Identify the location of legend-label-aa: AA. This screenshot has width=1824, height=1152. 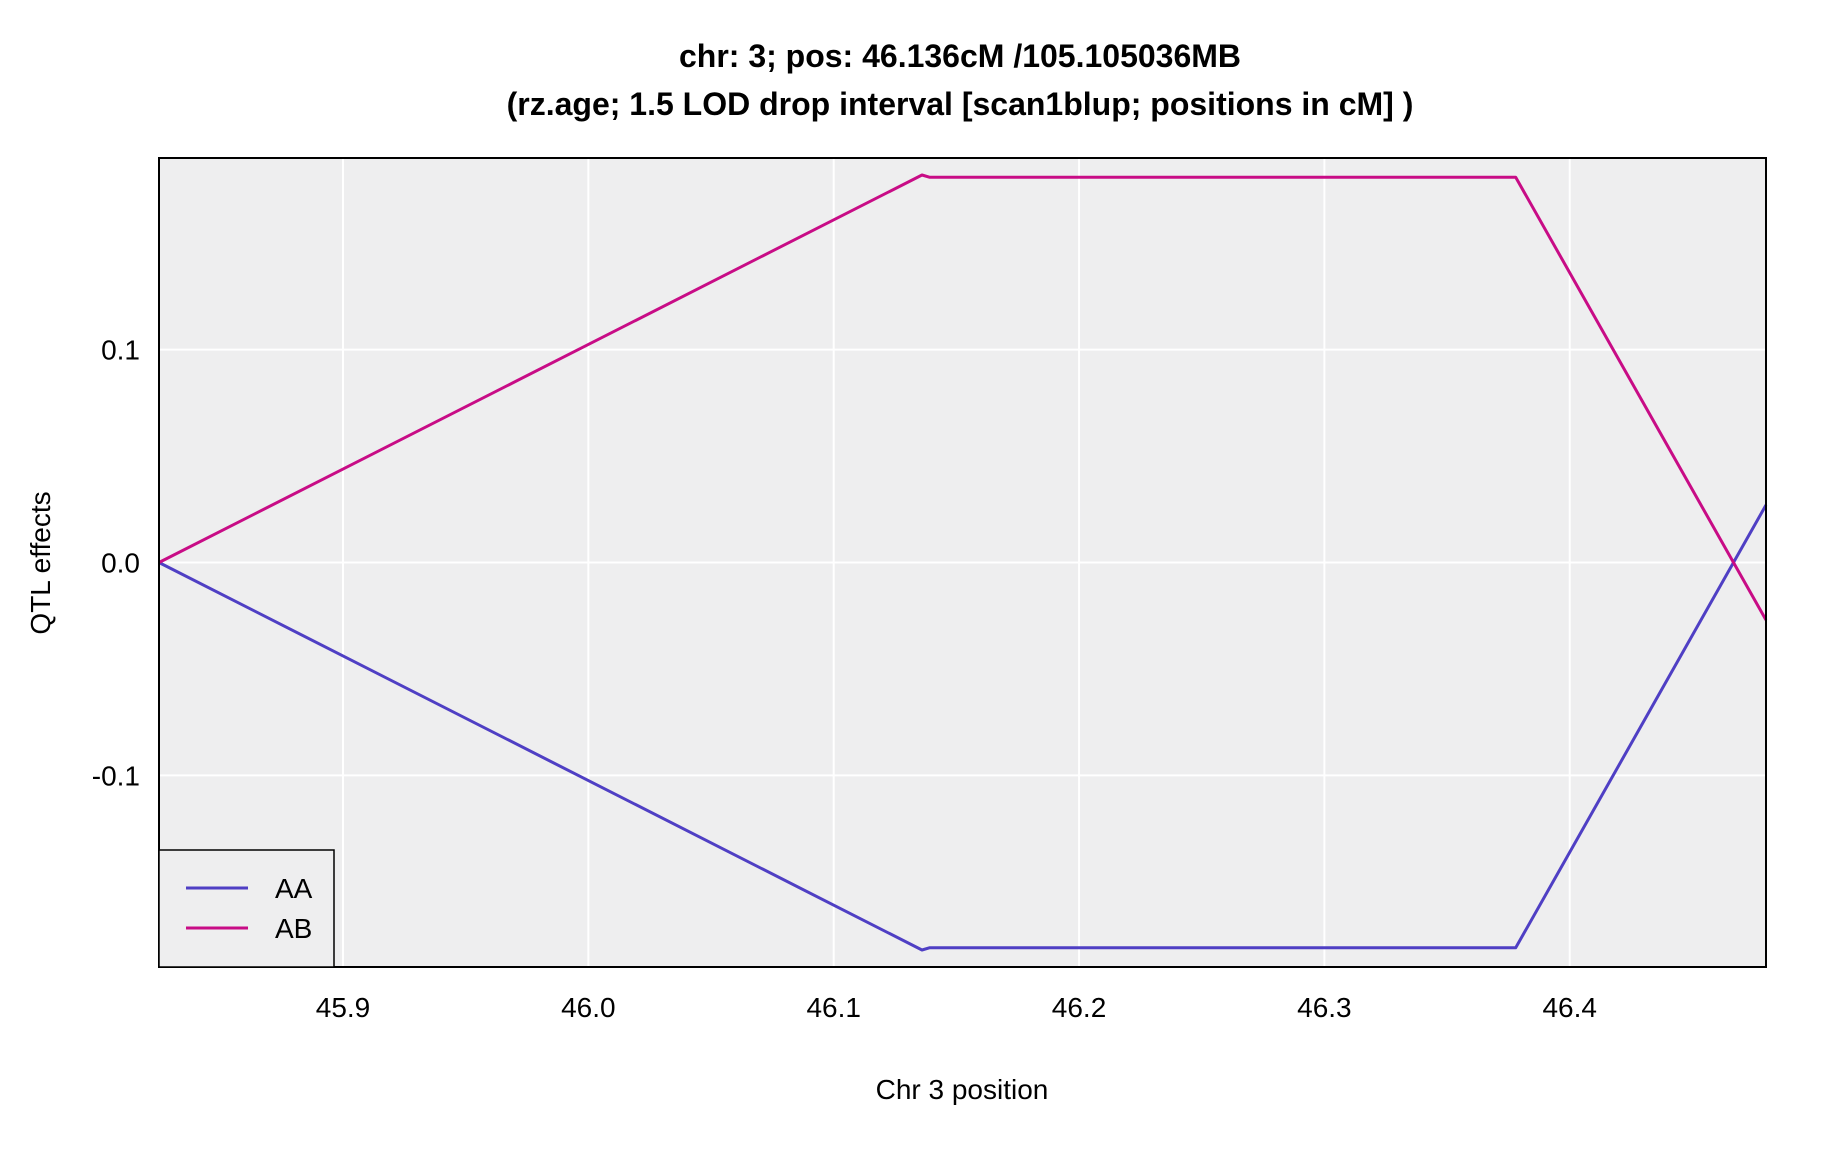
(294, 888).